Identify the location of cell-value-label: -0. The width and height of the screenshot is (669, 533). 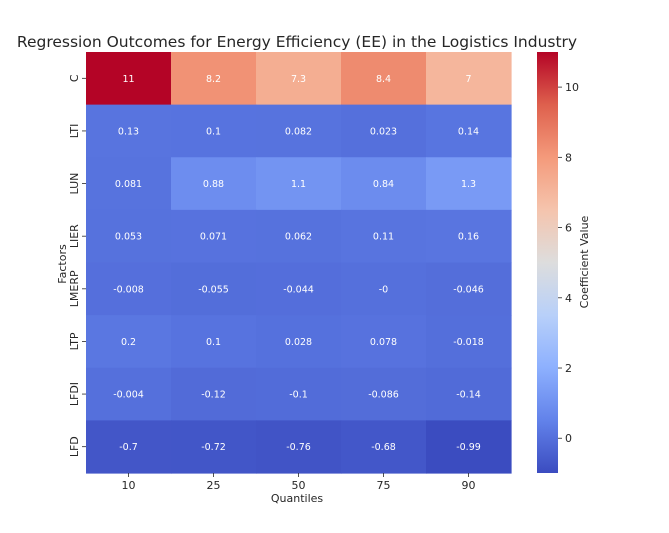
(383, 289).